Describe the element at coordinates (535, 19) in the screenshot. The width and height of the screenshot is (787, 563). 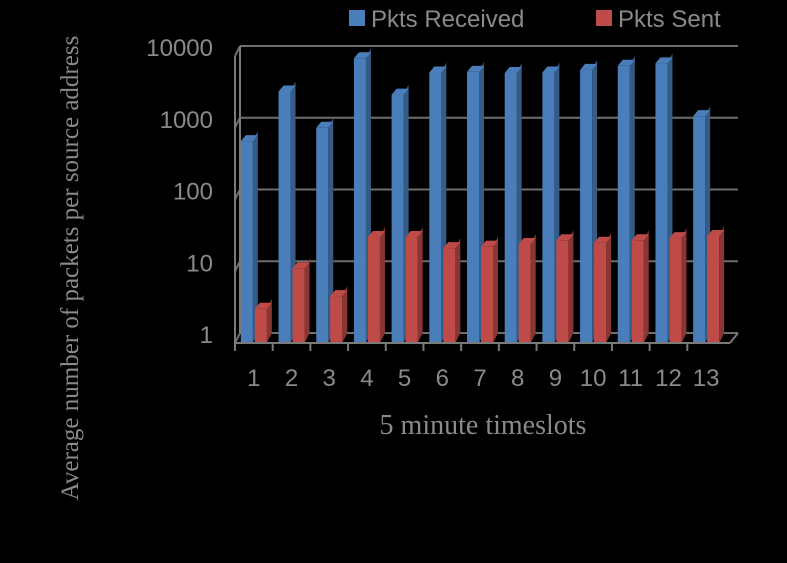
I see `legend: Pkts Received Pkts Sent` at that location.